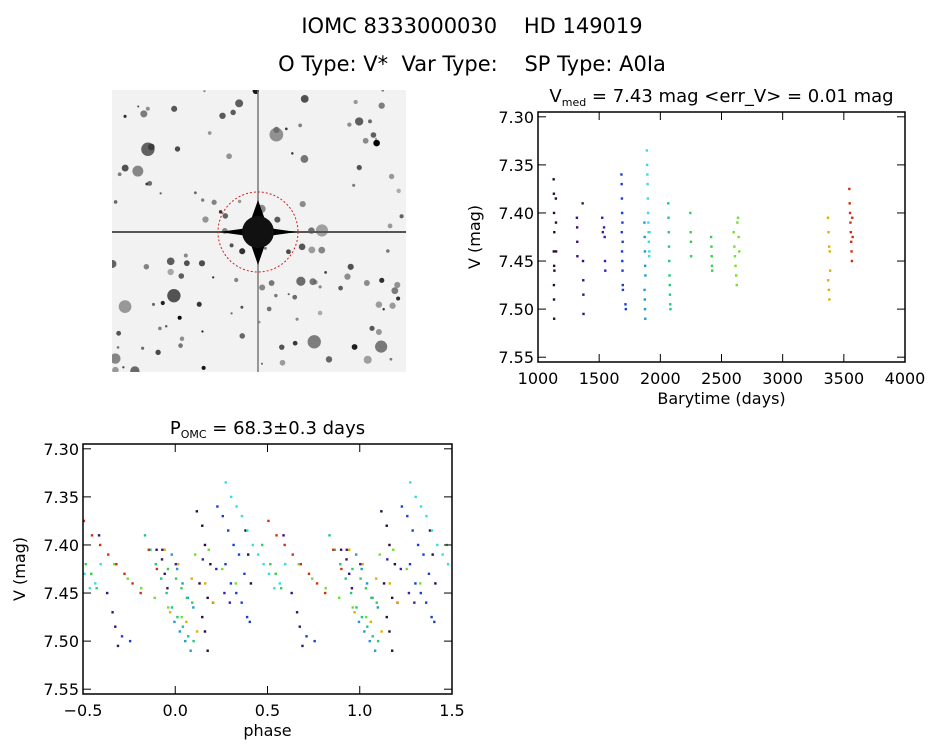  I want to click on x-tick-label: 0.5, so click(267, 710).